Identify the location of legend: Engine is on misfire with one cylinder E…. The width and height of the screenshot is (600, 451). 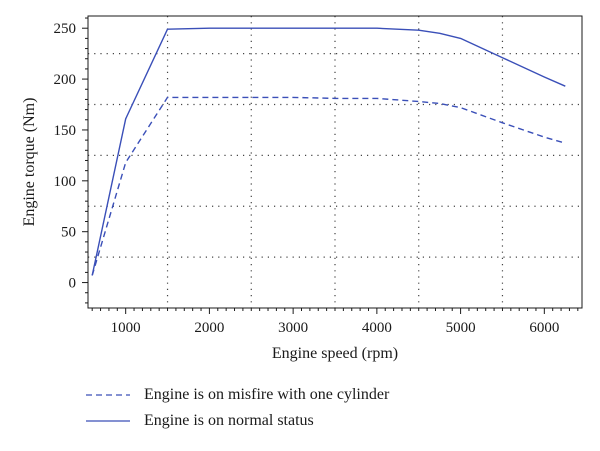
(237, 408).